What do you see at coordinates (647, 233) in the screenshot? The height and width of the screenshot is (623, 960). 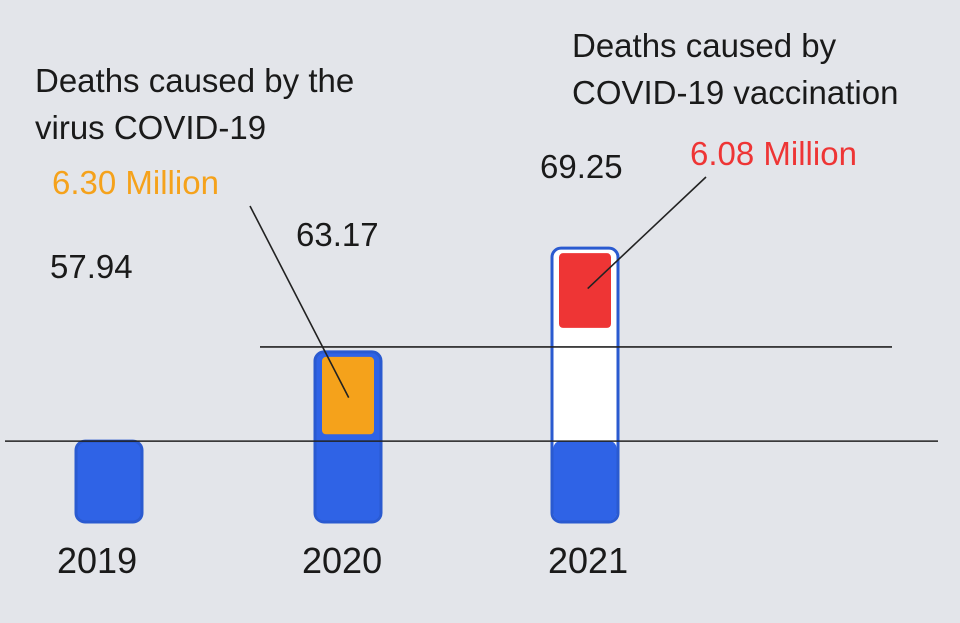 I see `annotation-pointer-2021` at bounding box center [647, 233].